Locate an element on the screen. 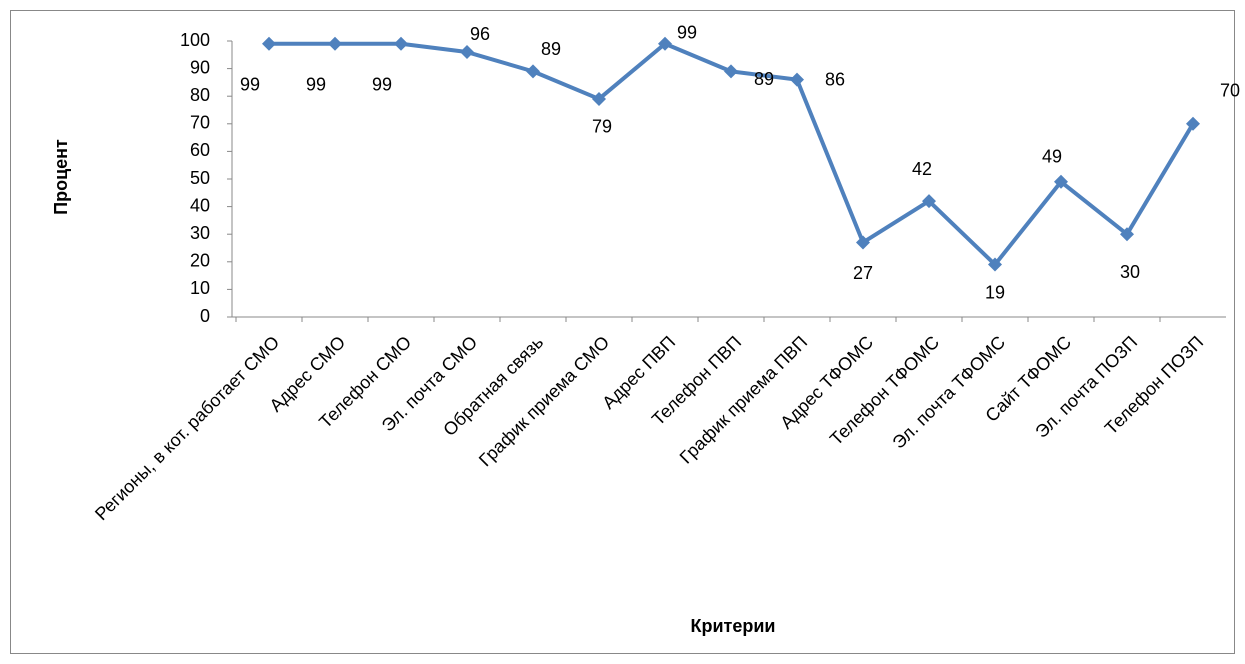 The image size is (1245, 664). data-label: 79 is located at coordinates (602, 127).